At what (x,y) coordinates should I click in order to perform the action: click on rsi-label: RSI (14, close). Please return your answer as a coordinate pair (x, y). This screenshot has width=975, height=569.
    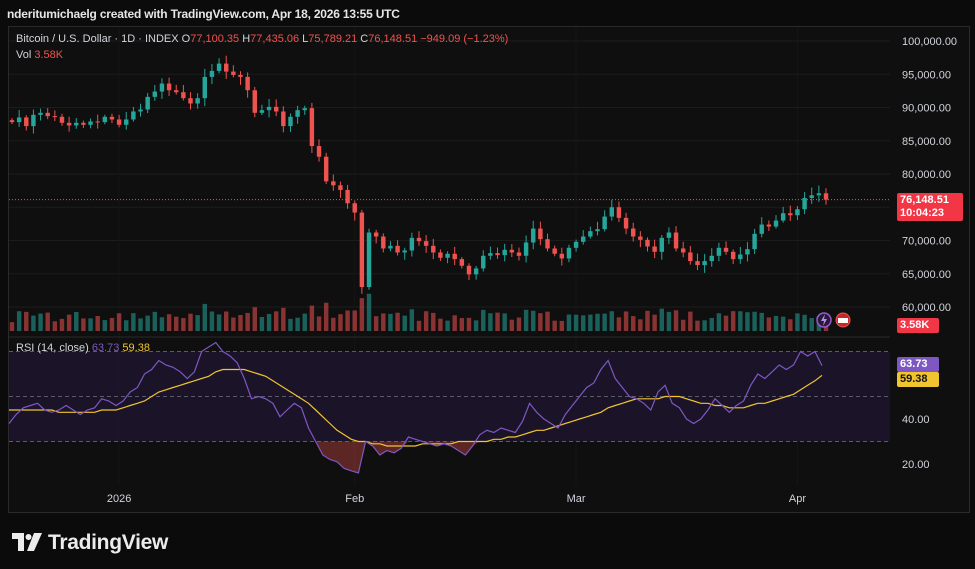
    Looking at the image, I should click on (52, 348).